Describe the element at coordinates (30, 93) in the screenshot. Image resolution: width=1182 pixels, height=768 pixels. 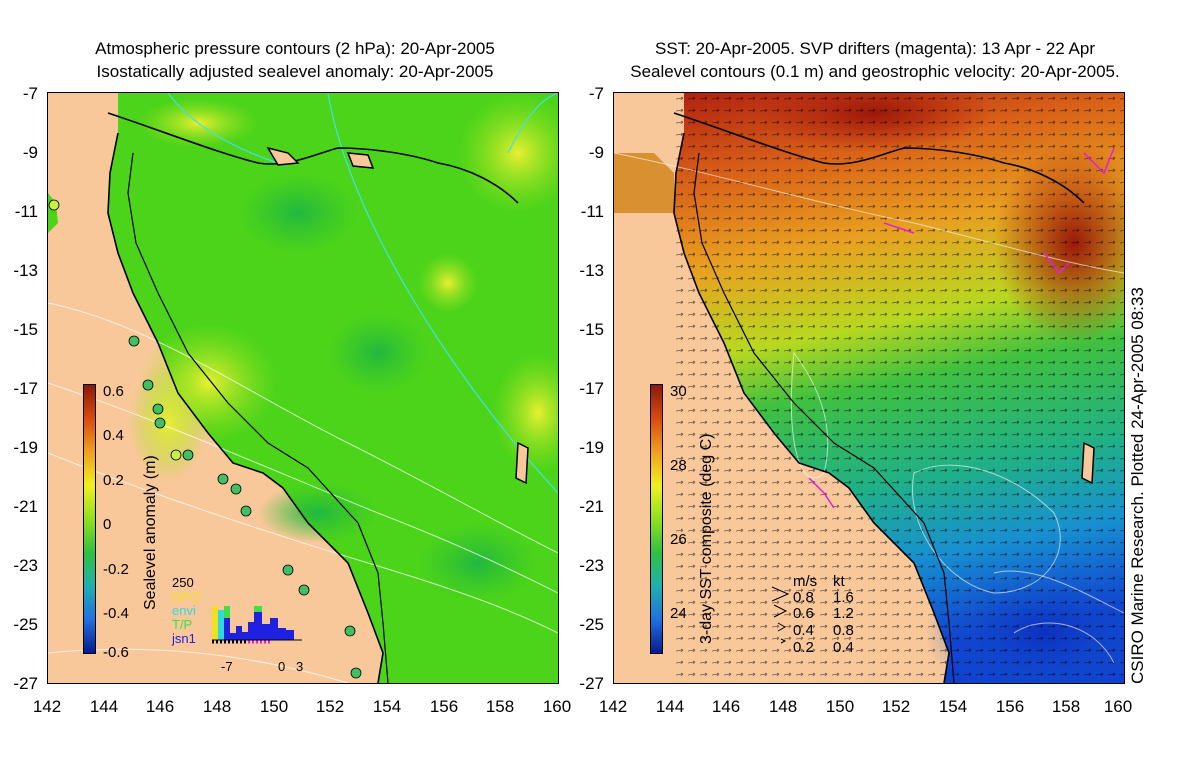
I see `left-ytick-0: -7` at that location.